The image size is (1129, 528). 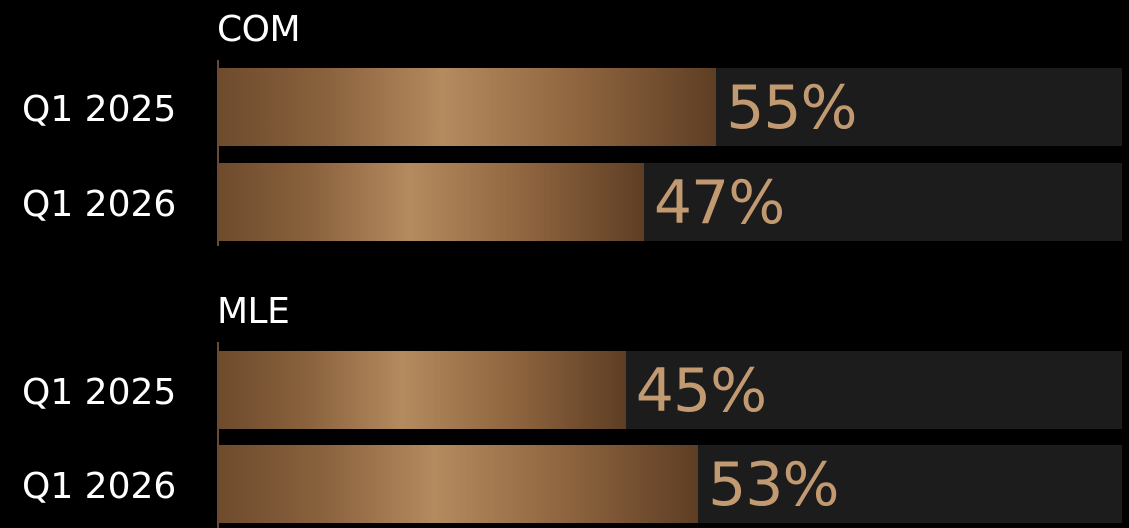 I want to click on value-label-mle-q1-2026: 53%, so click(x=773, y=485).